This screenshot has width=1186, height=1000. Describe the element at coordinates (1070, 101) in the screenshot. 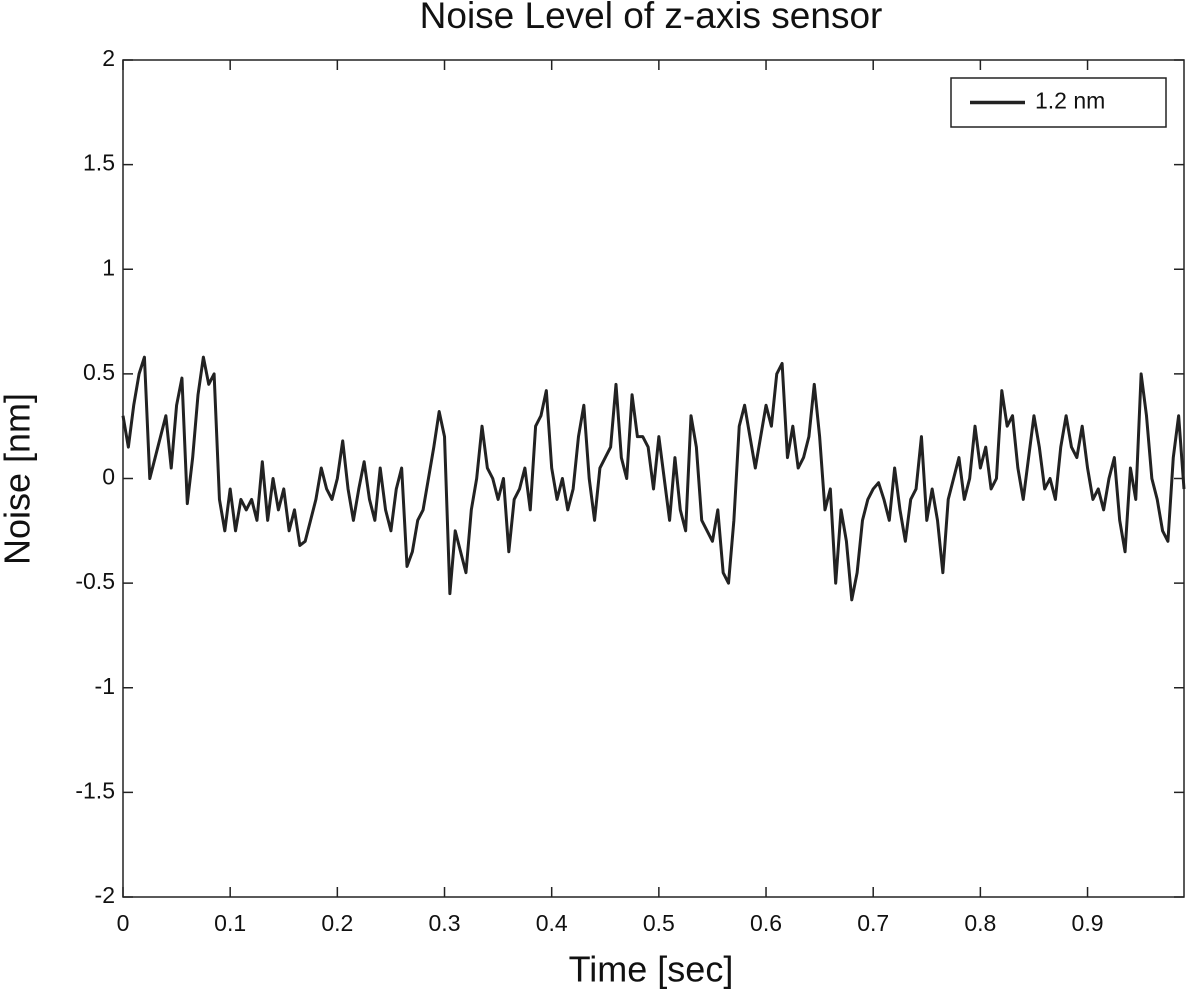

I see `legend-label: 1.2 nm` at that location.